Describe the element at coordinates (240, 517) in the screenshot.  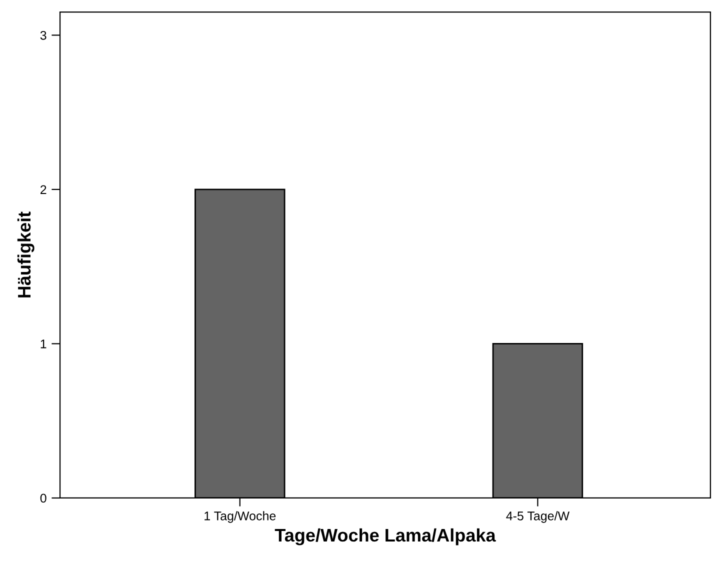
I see `x-tick-label: 1 Tag/Woche` at that location.